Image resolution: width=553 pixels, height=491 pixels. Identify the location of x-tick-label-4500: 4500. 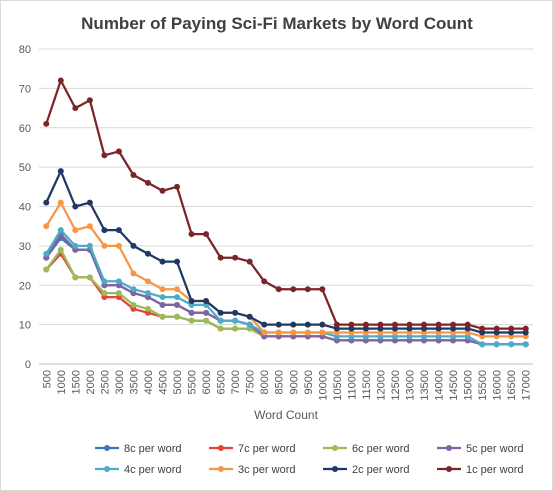
(164, 382).